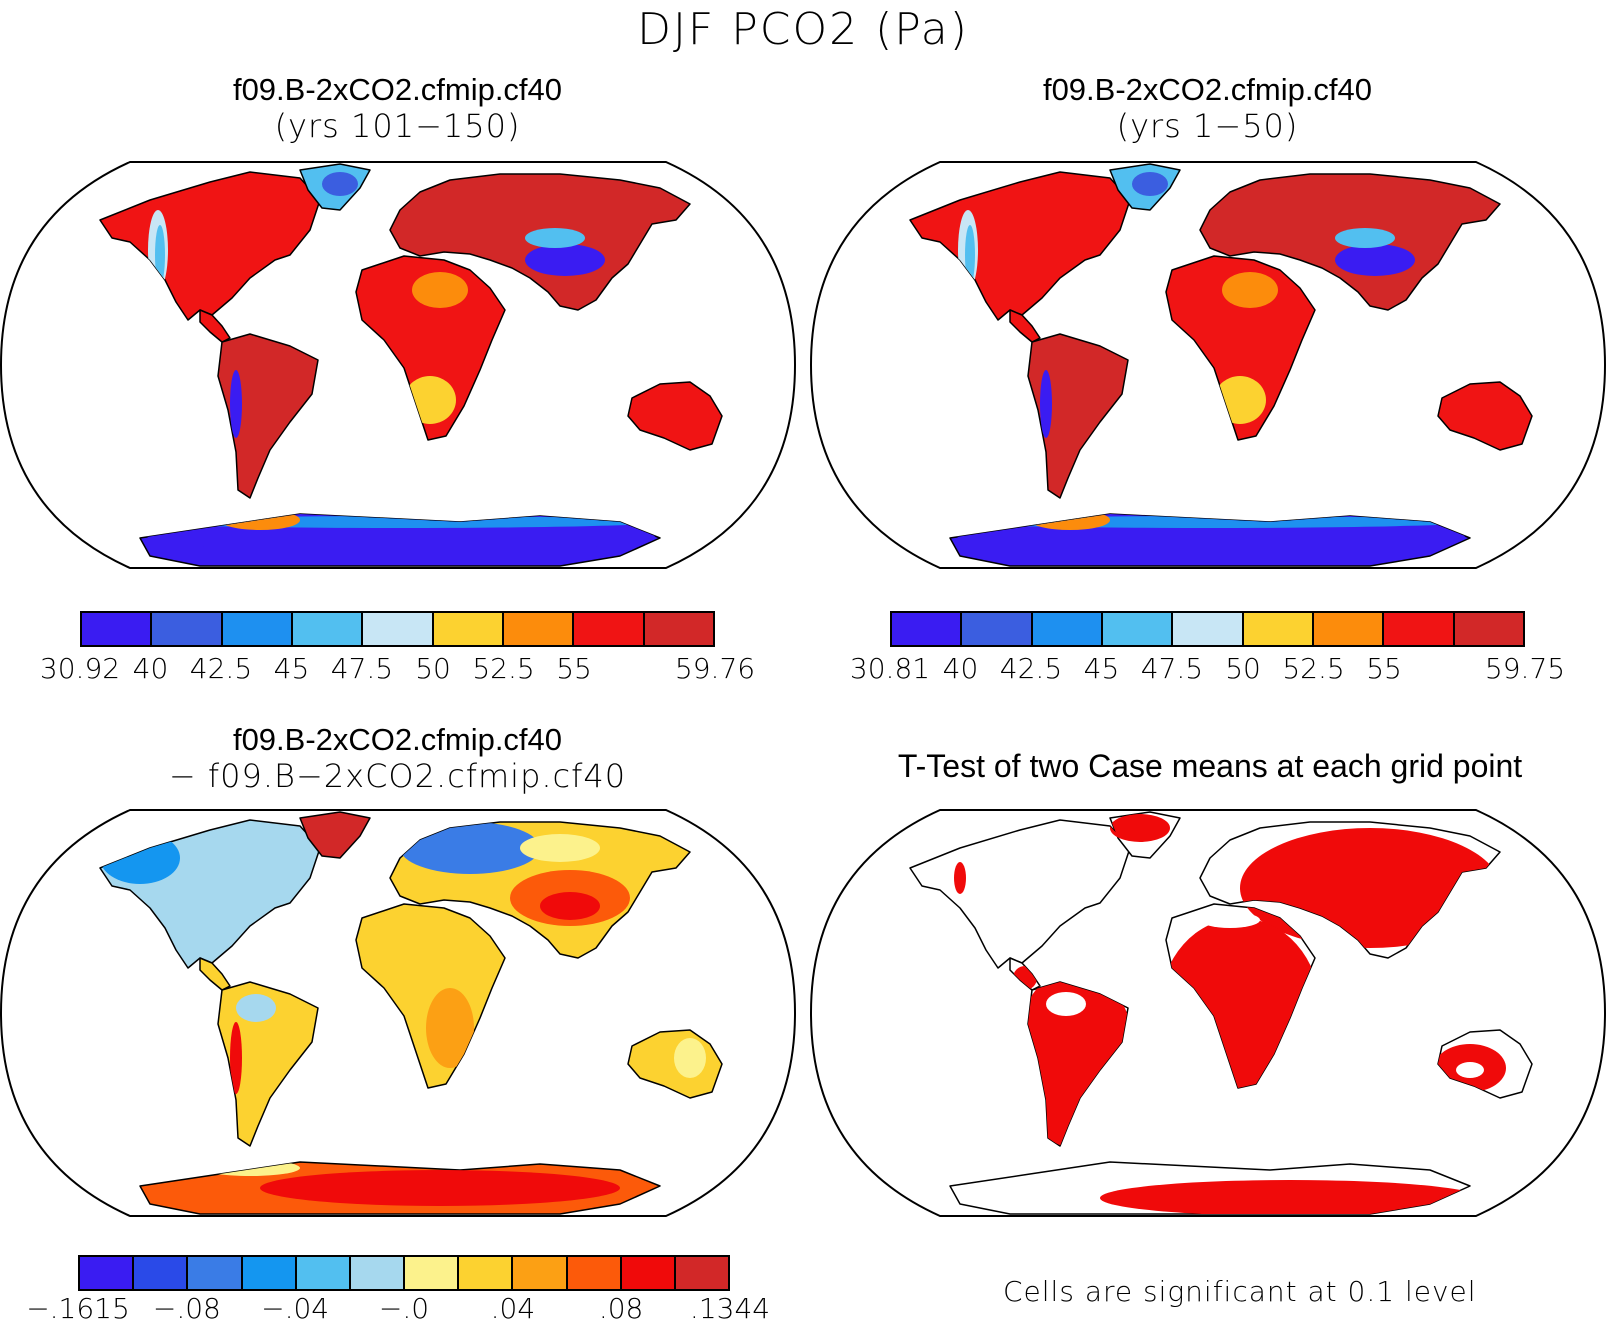 The image size is (1606, 1327). I want to click on panel-2-years: (yrs 1−50), so click(1207, 126).